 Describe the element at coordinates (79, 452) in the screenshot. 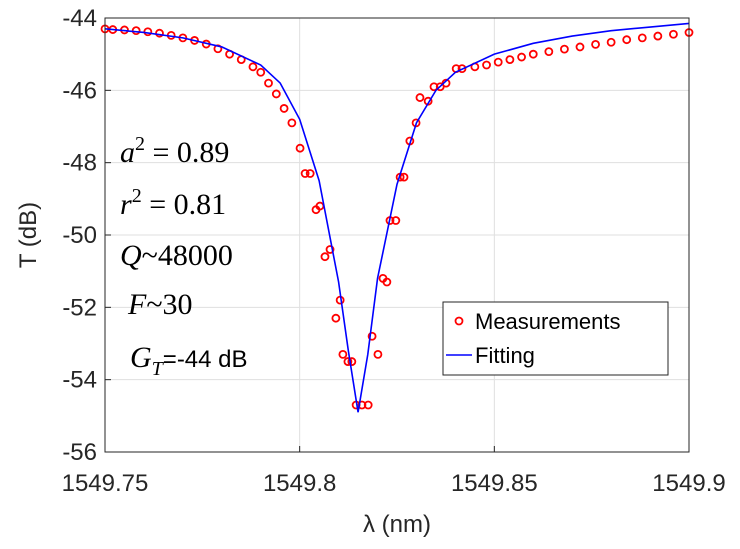

I see `y-tick-label: -56` at that location.